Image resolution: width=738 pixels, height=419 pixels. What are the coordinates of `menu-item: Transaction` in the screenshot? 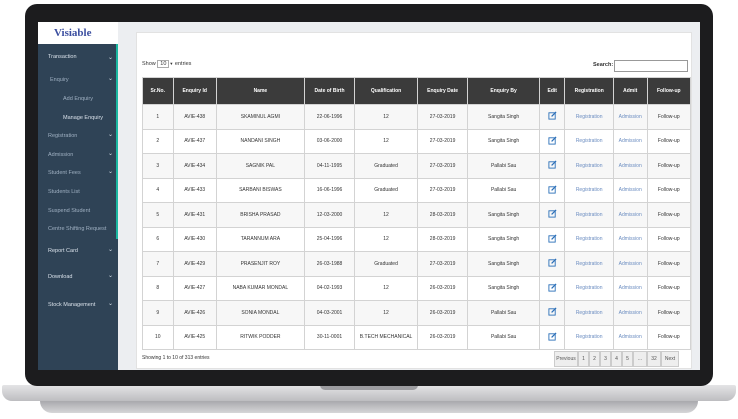 It's located at (62, 57).